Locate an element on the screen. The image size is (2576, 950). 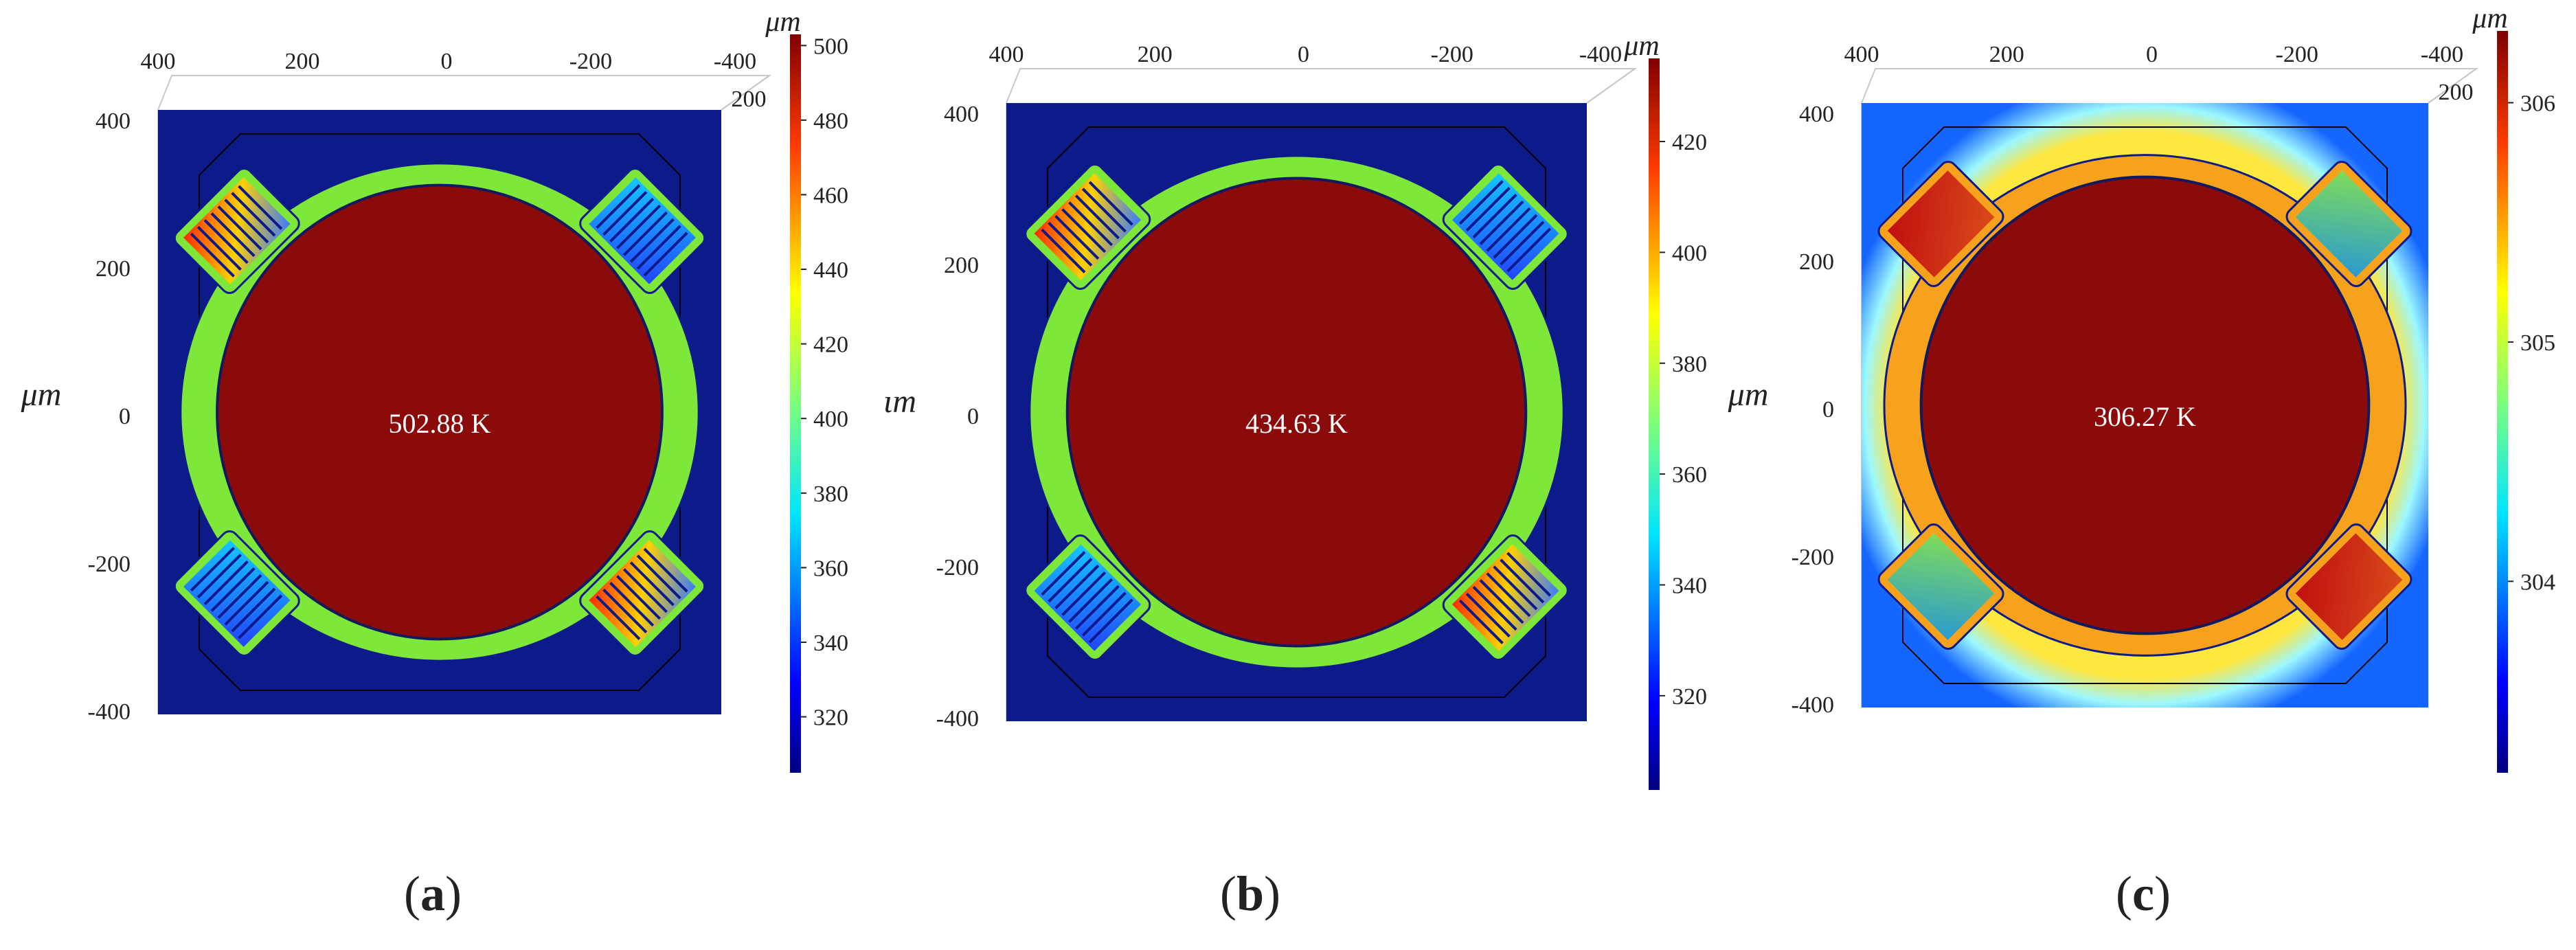
colorbar-ticks: 306 305 304 is located at coordinates (2531, 343).